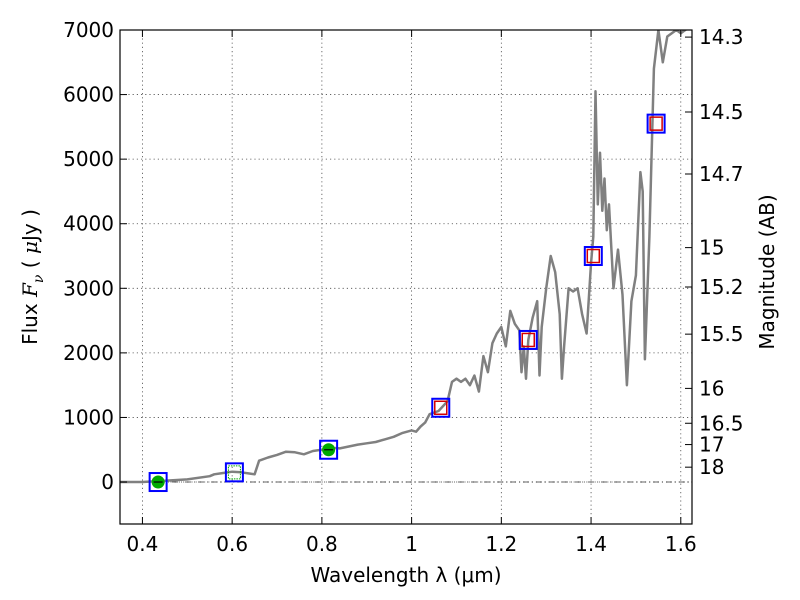  Describe the element at coordinates (767, 271) in the screenshot. I see `right-axis-label: Magnitude (AB)` at that location.